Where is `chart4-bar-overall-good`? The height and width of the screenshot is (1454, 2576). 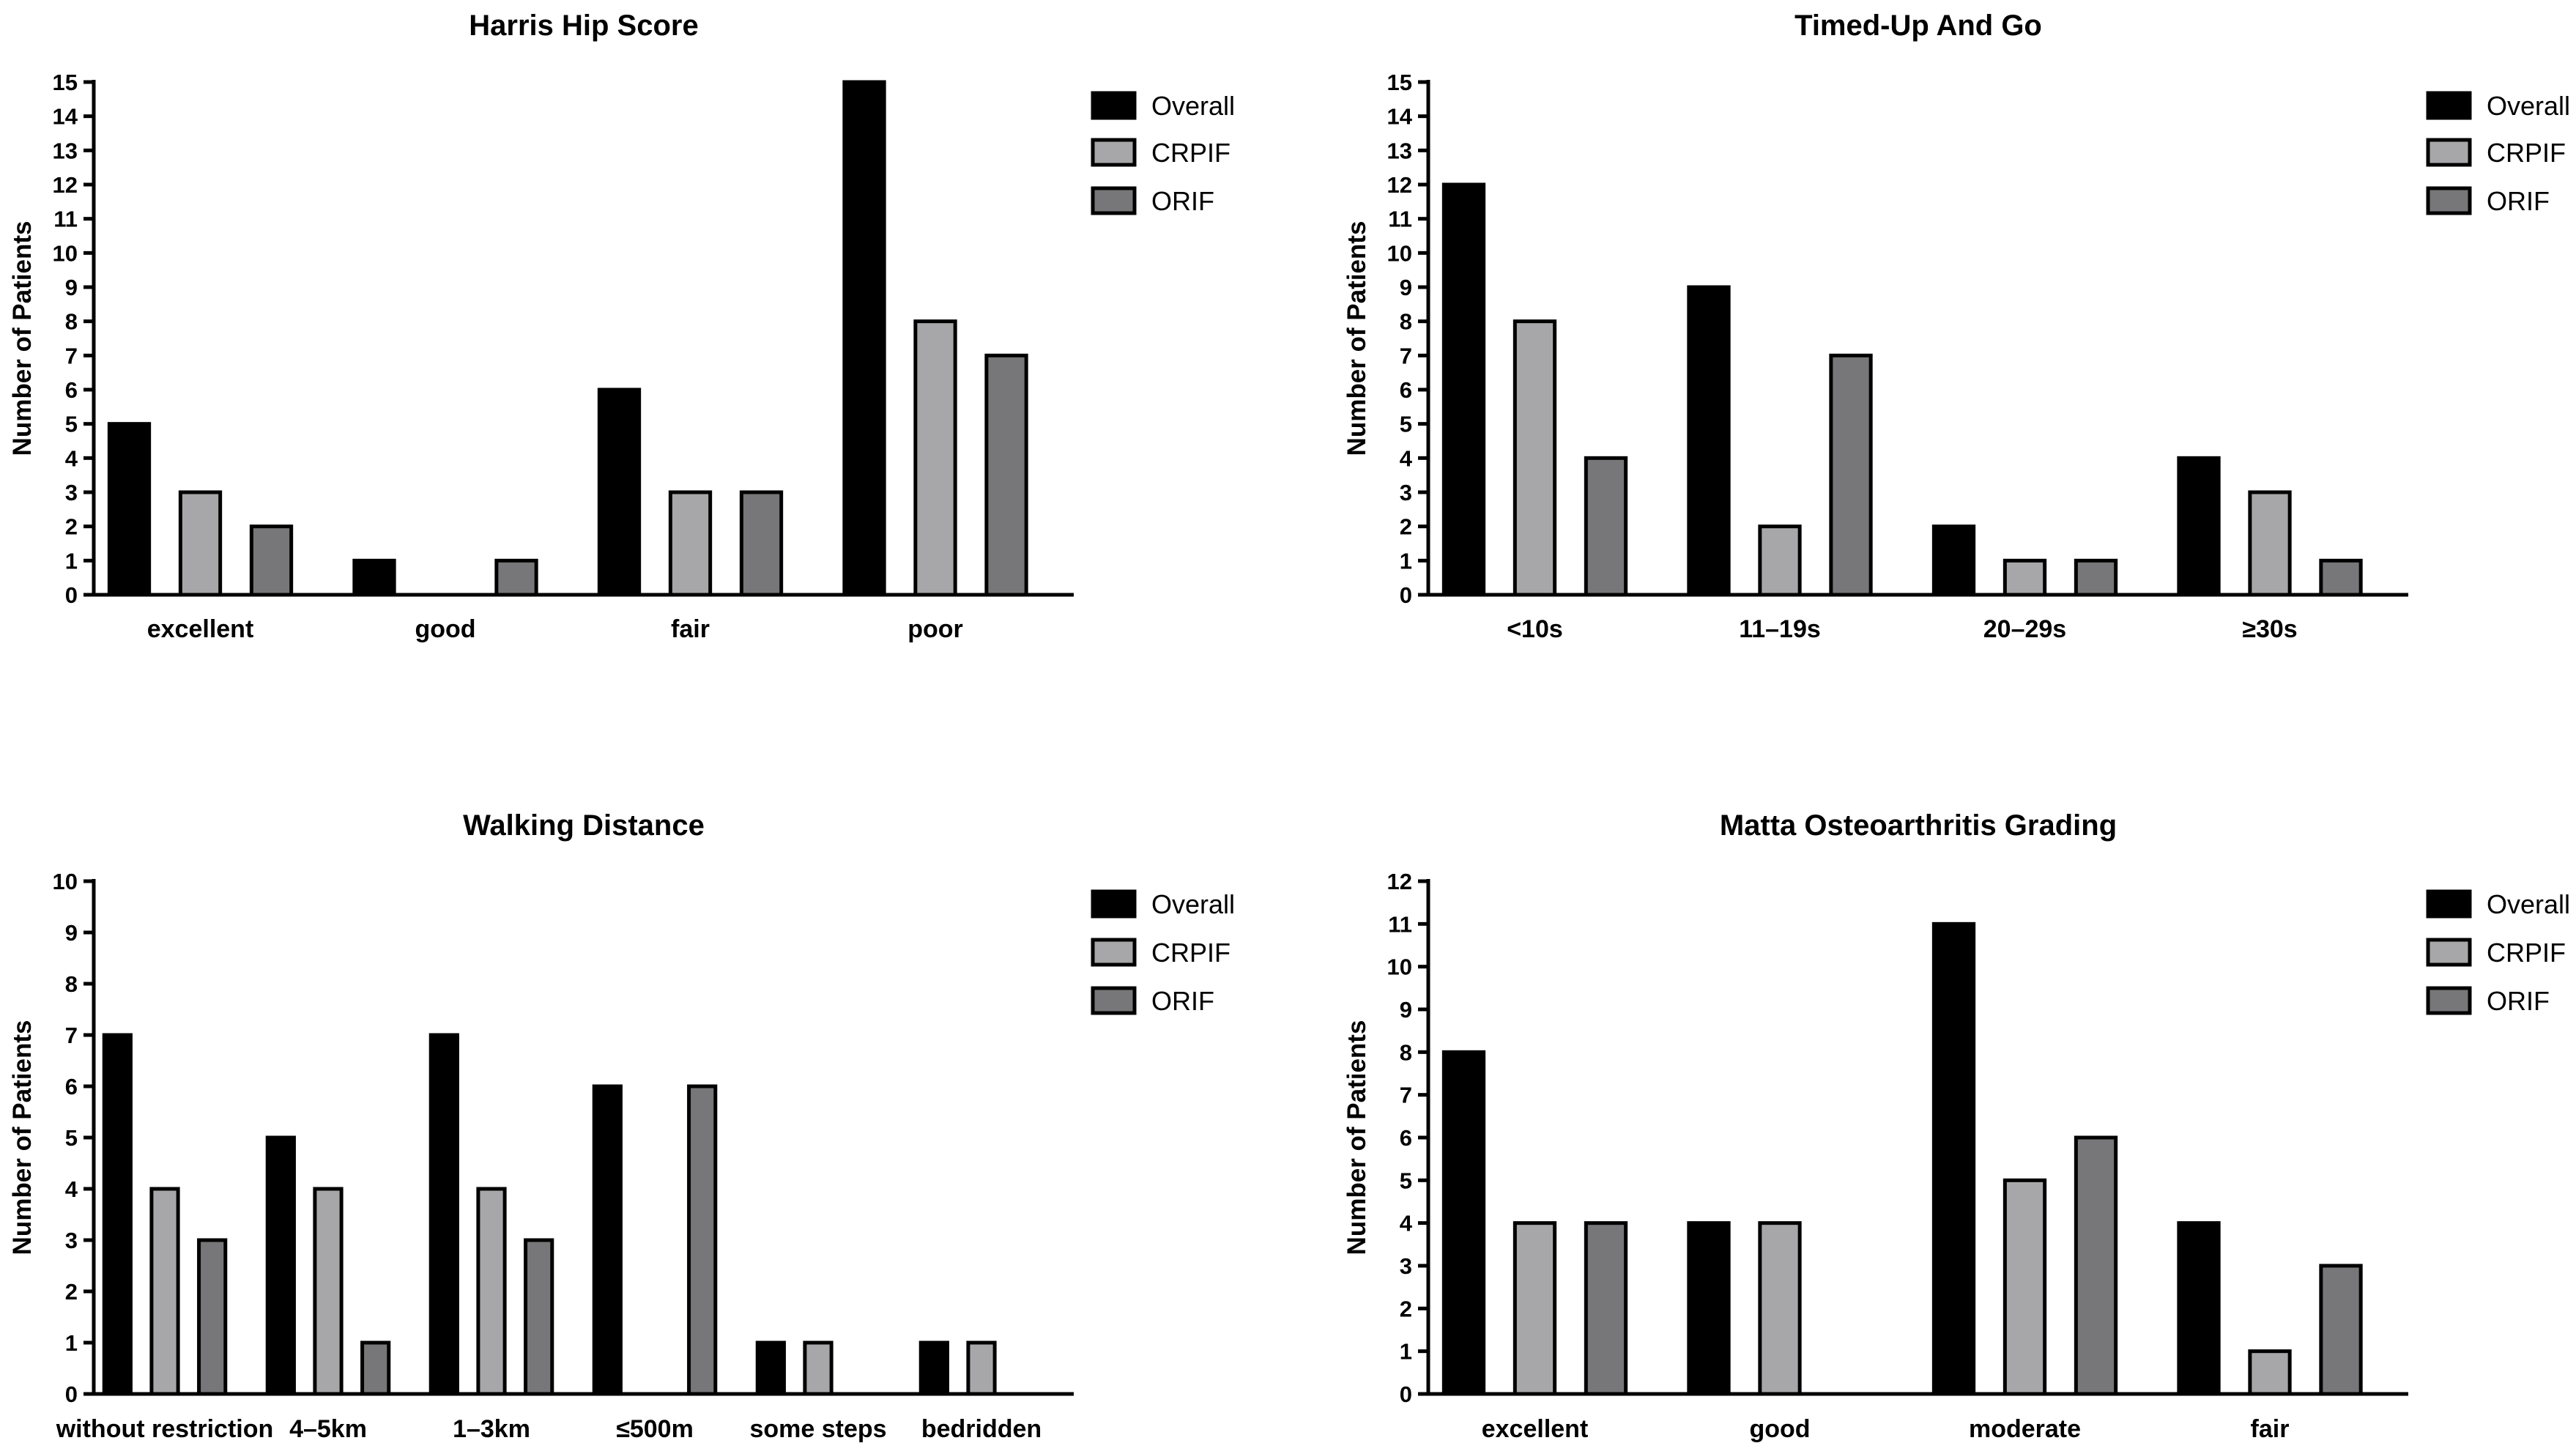
chart4-bar-overall-good is located at coordinates (1709, 1308).